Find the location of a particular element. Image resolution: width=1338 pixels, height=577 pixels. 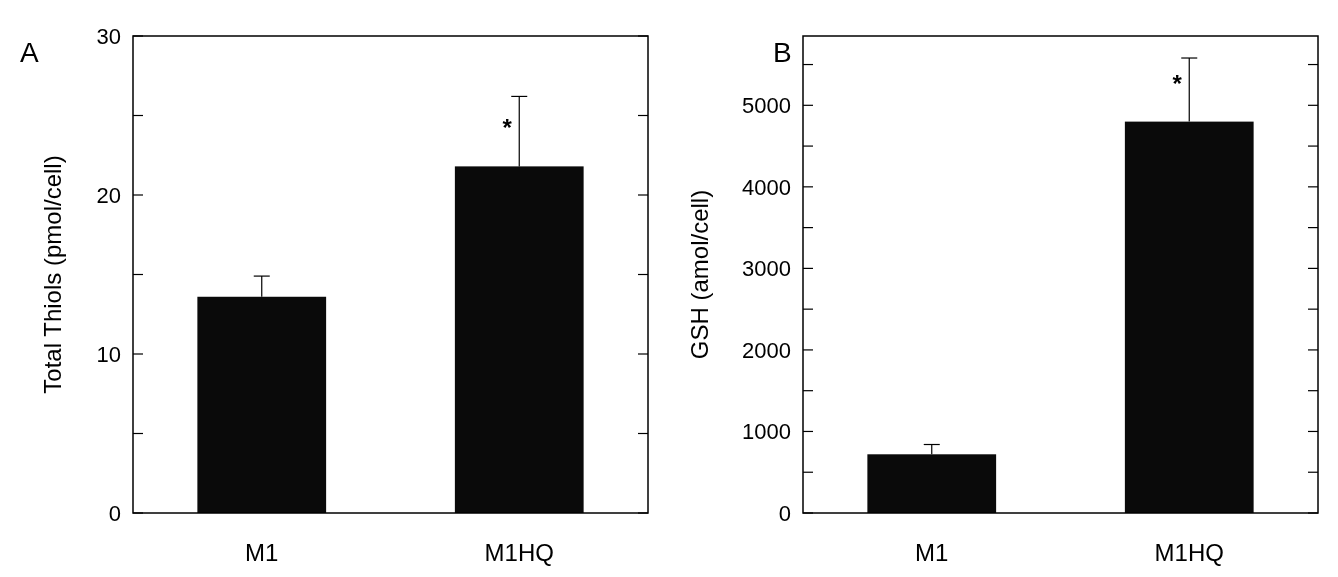

y-tick-label: 4000 is located at coordinates (766, 187).